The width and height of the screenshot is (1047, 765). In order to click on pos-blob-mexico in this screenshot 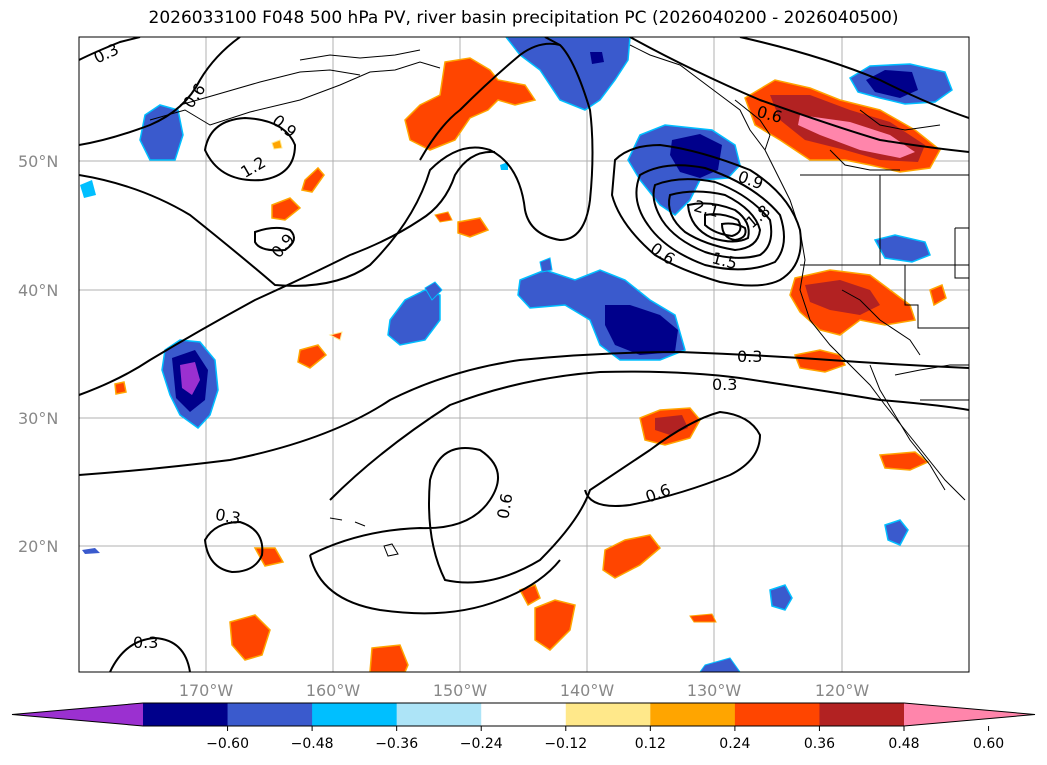, I will do `click(904, 461)`.